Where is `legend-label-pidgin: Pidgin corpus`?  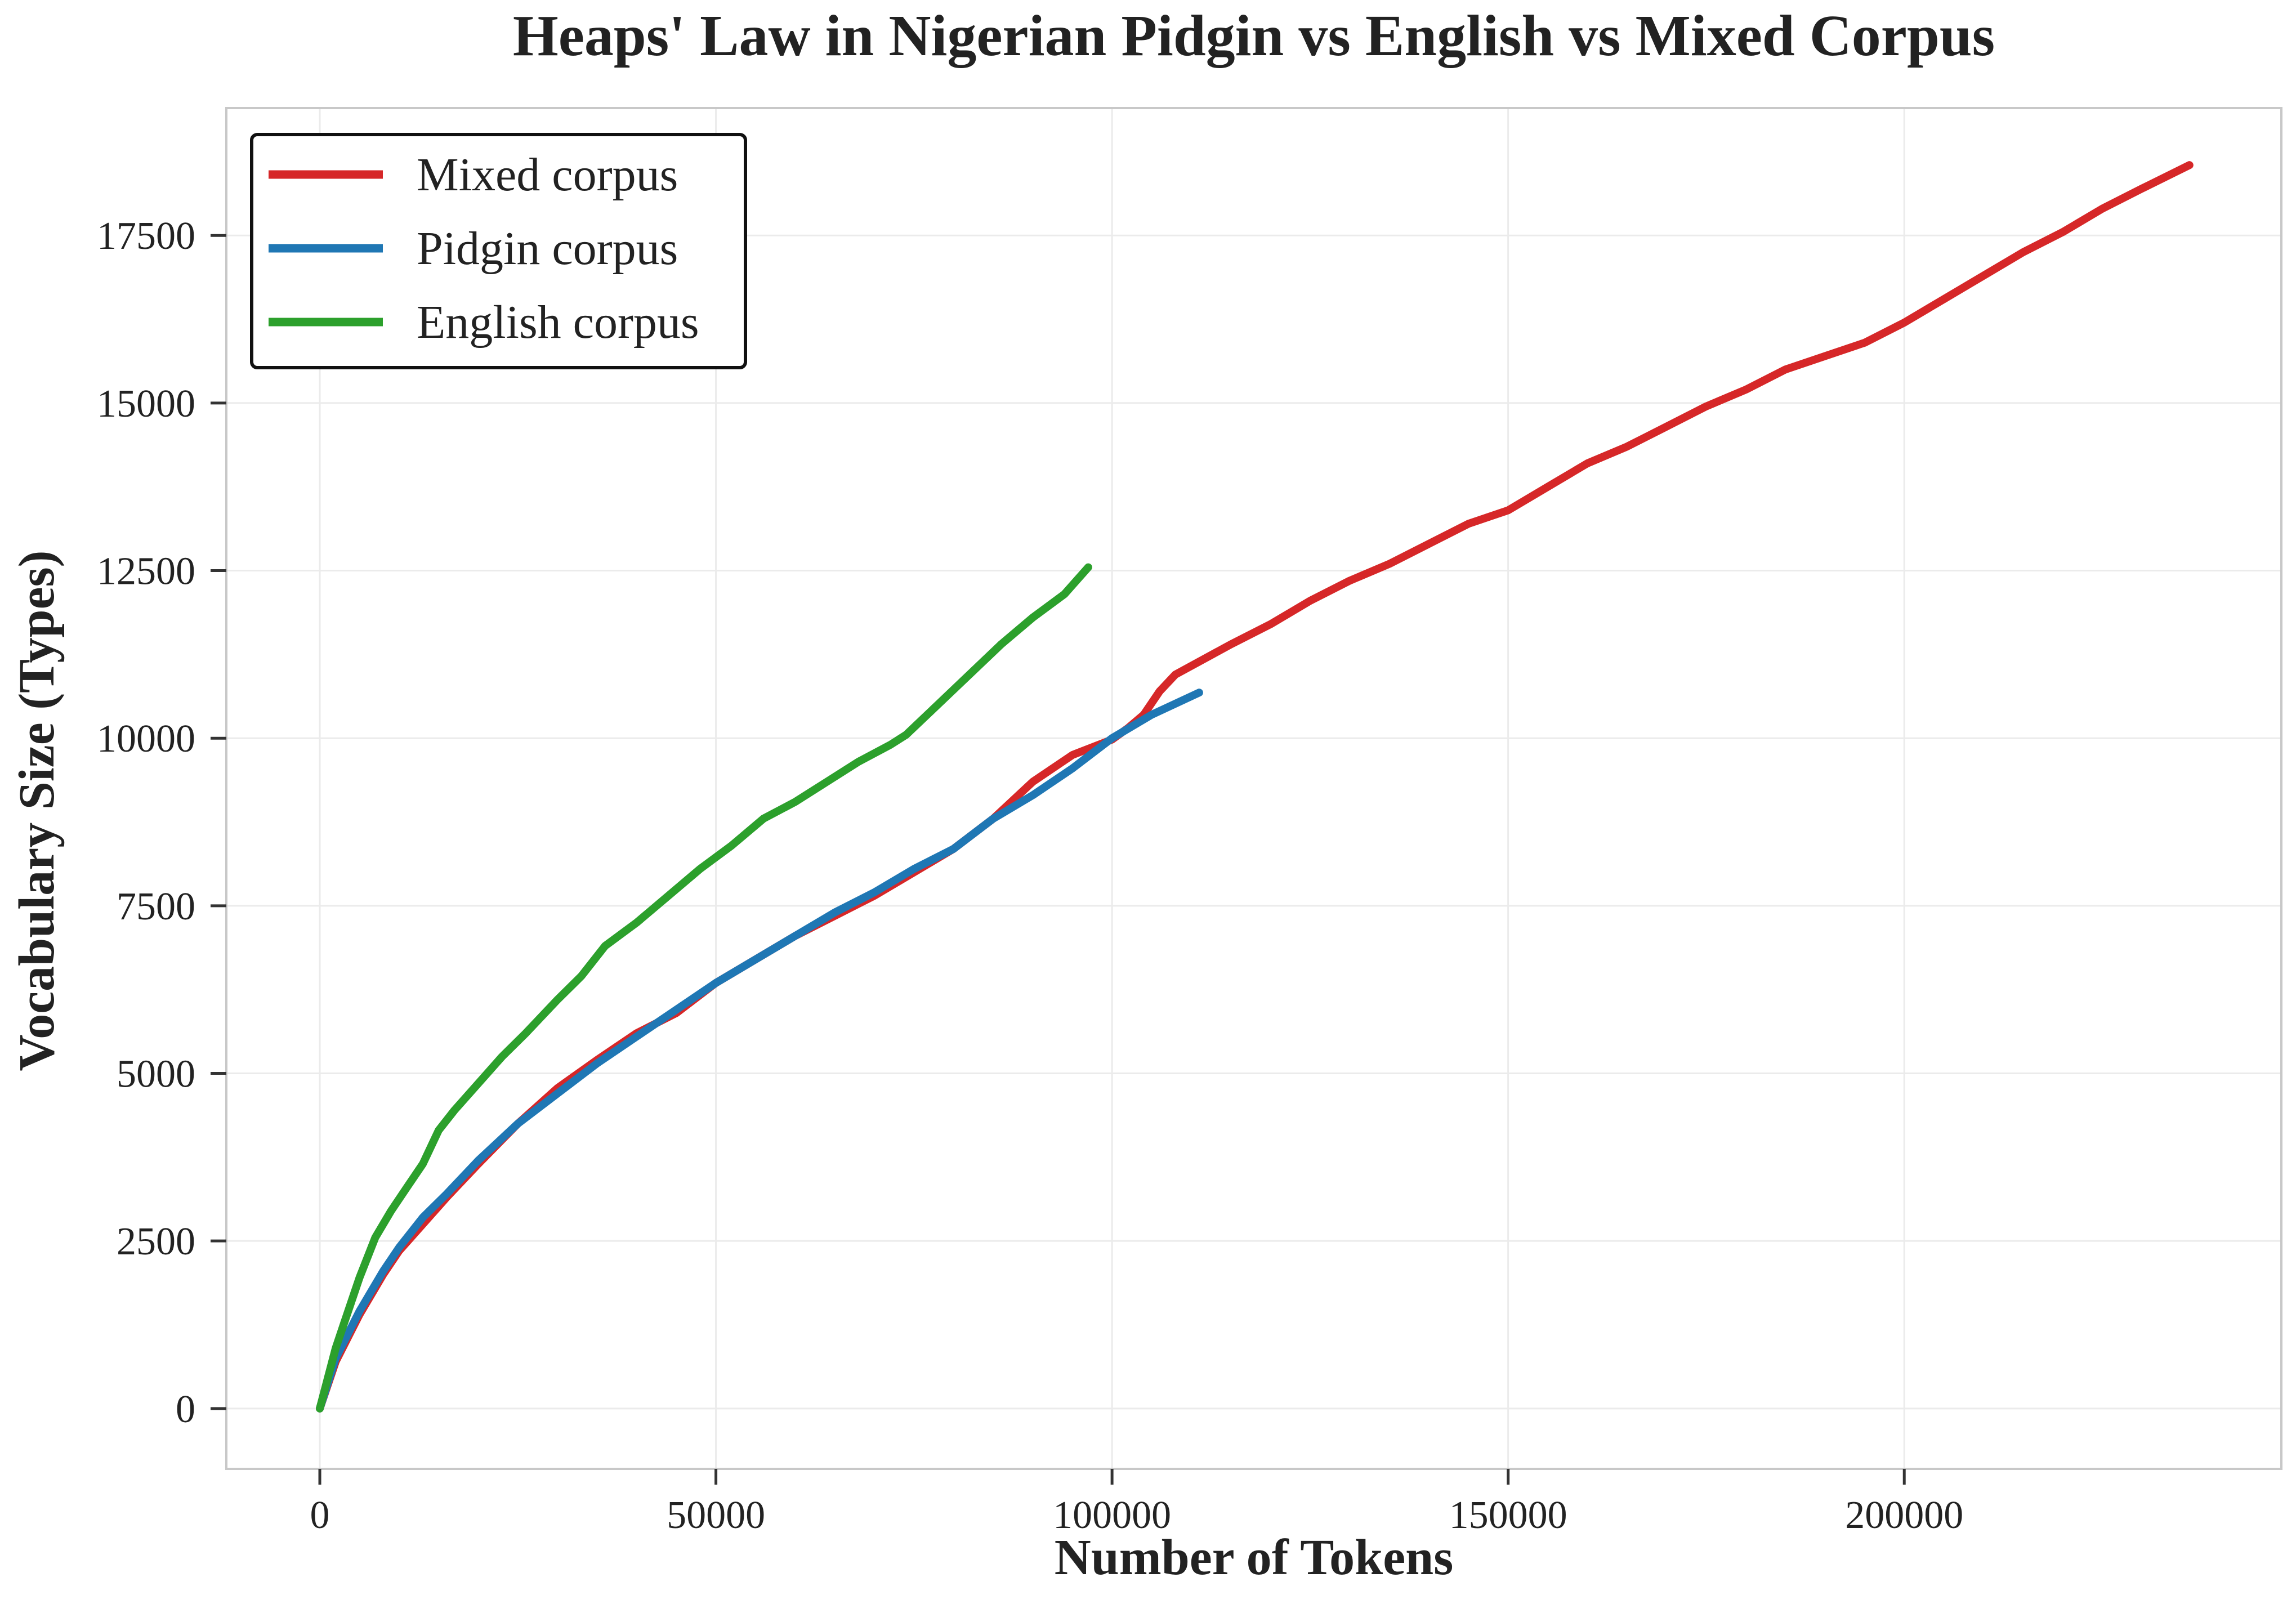 legend-label-pidgin: Pidgin corpus is located at coordinates (547, 248).